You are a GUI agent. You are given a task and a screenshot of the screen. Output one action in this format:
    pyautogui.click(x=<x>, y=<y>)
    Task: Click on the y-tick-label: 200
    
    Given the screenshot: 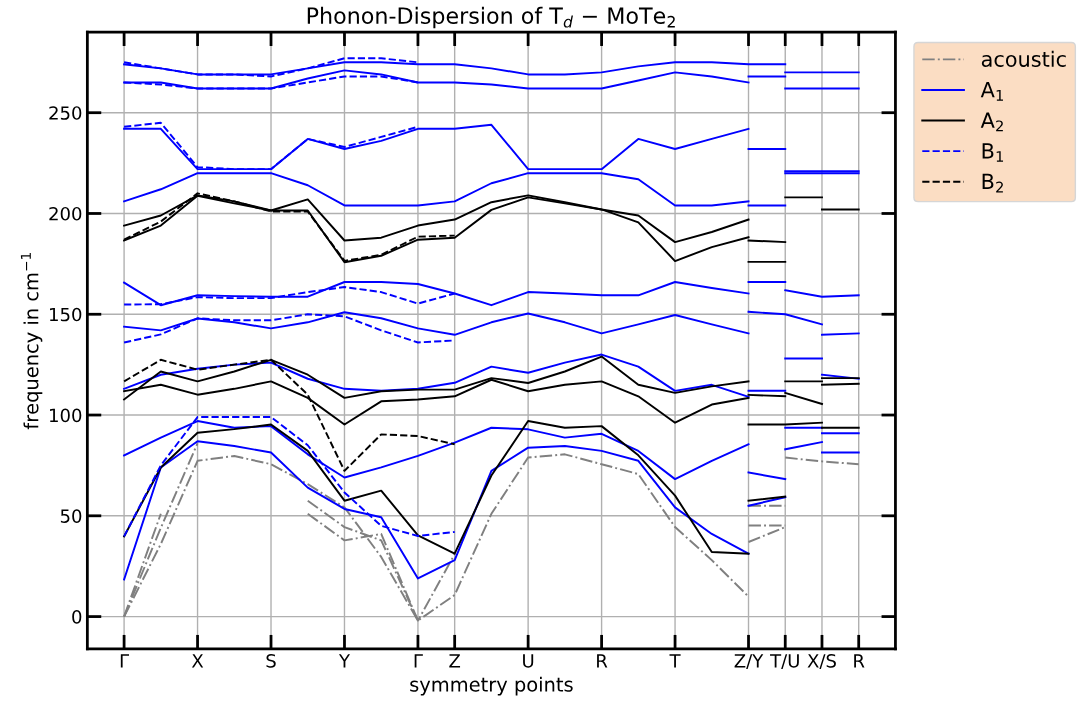 What is the action you would take?
    pyautogui.click(x=65, y=213)
    